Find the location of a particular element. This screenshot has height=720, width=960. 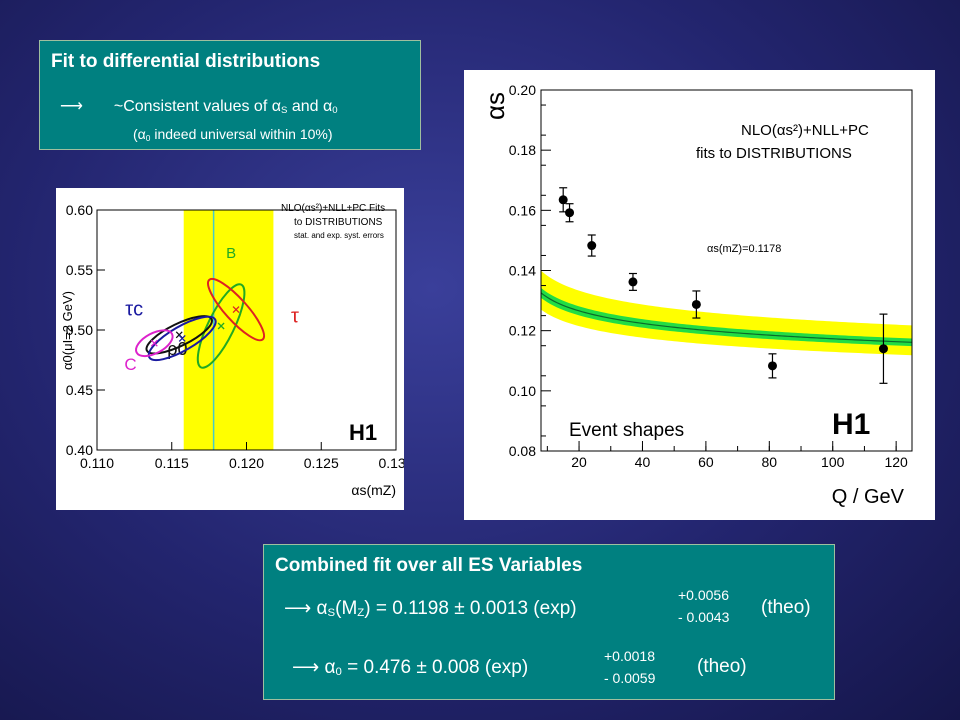

combined-title: Combined fit over all ES Variables is located at coordinates (429, 565).